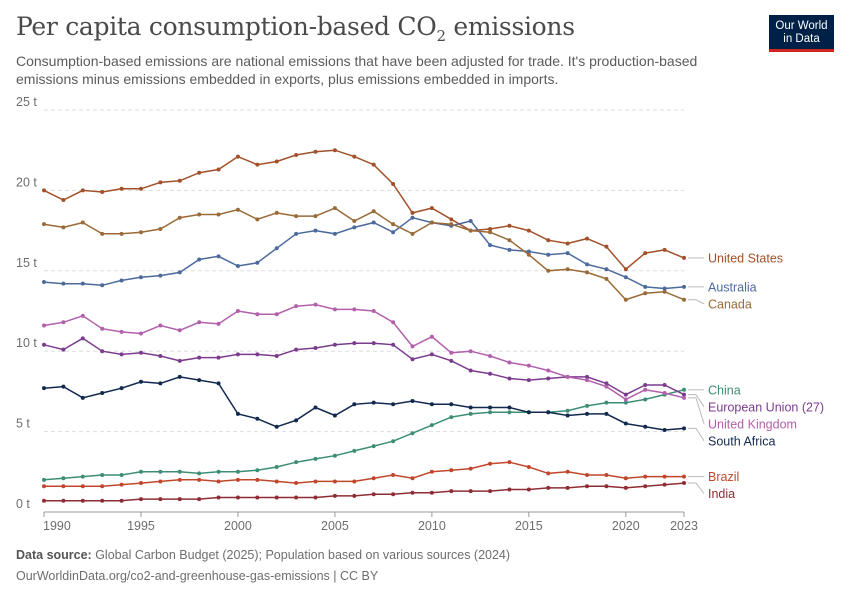 This screenshot has width=850, height=600. What do you see at coordinates (364, 352) in the screenshot?
I see `series-line-united-kingdom` at bounding box center [364, 352].